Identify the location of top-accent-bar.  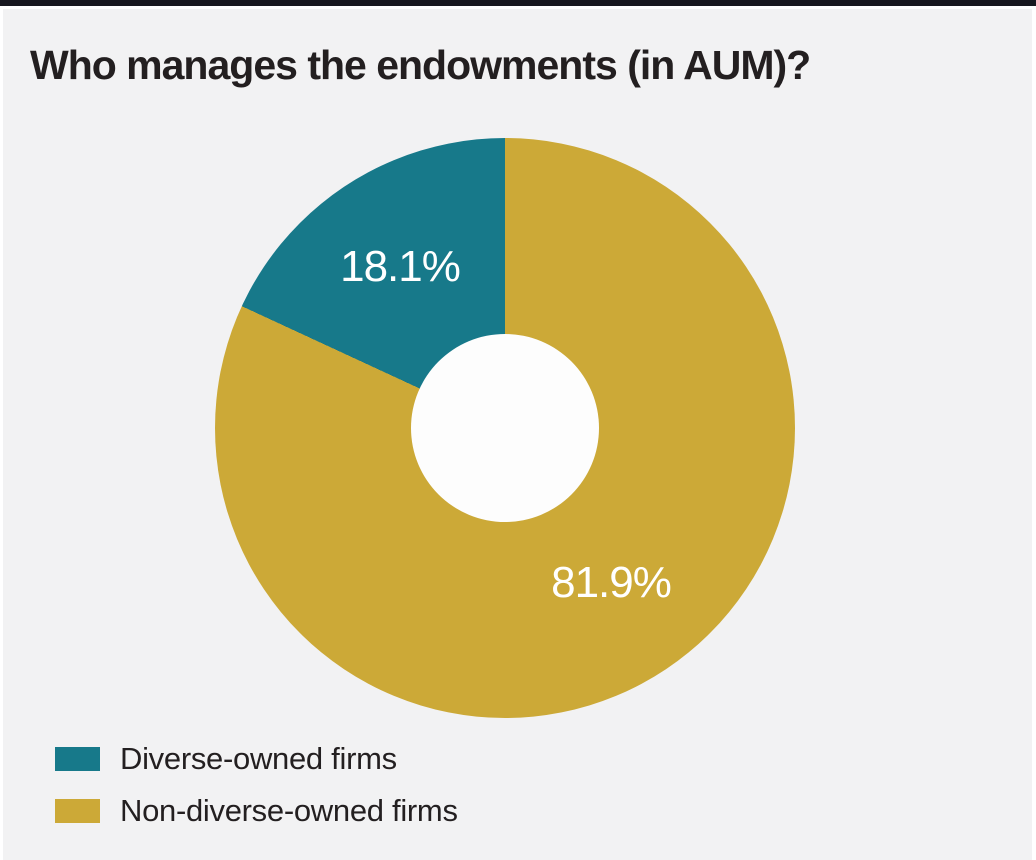
(518, 3).